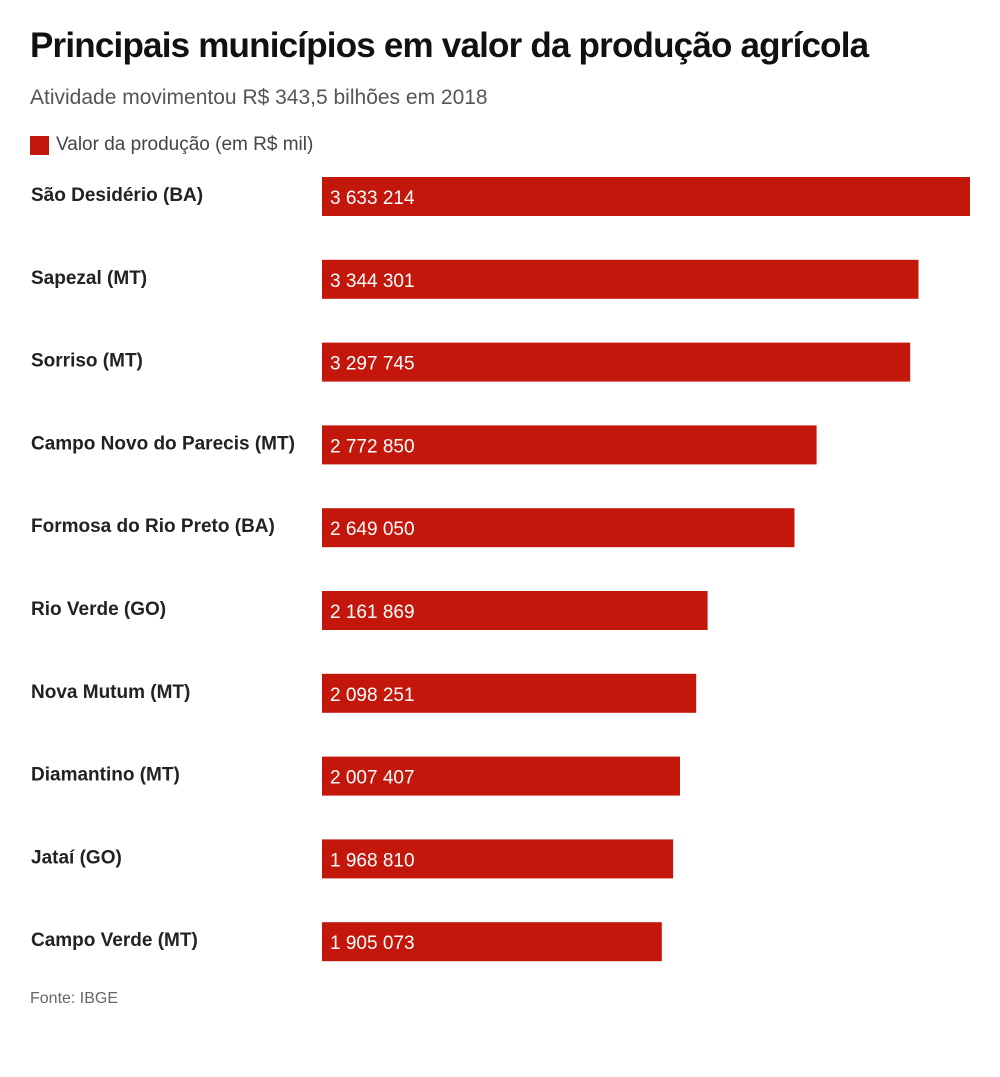  I want to click on legend: Valor da produção (em R$ mil), so click(171, 145).